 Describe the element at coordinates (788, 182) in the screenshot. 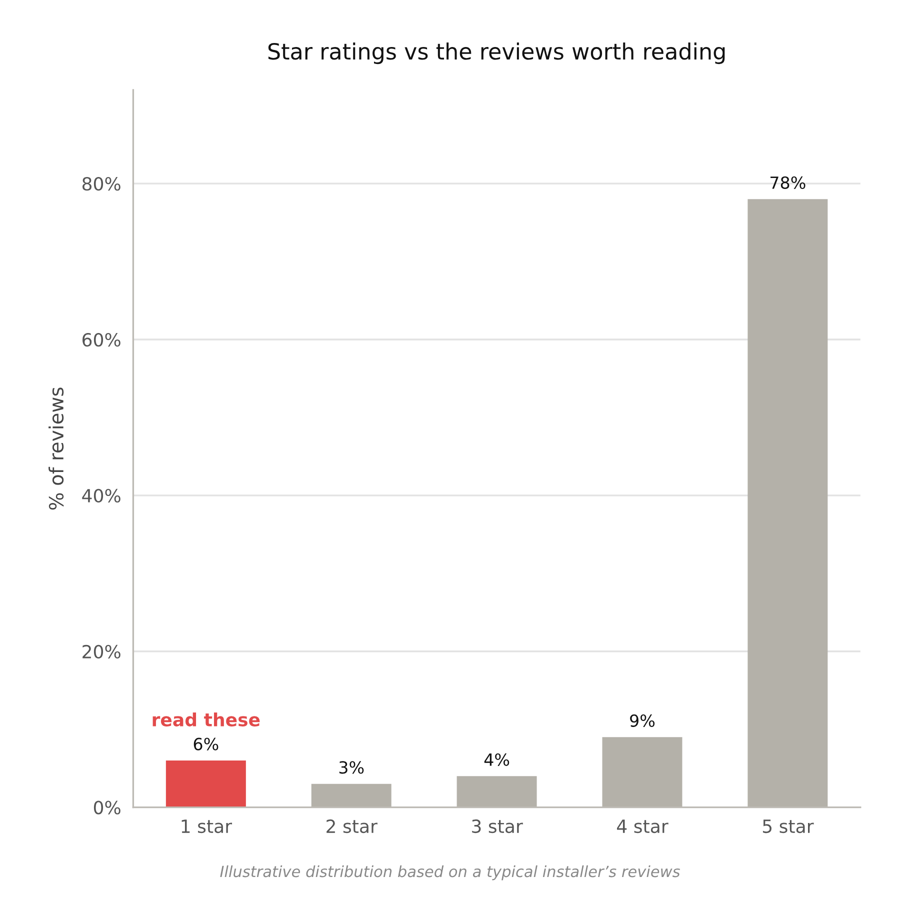

I see `data-label: 78%` at that location.